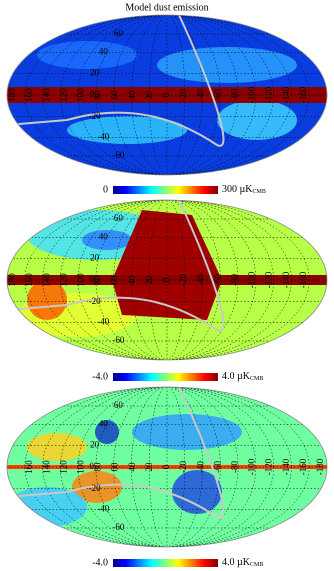  I want to click on colorbar-min-label: 0, so click(105, 189).